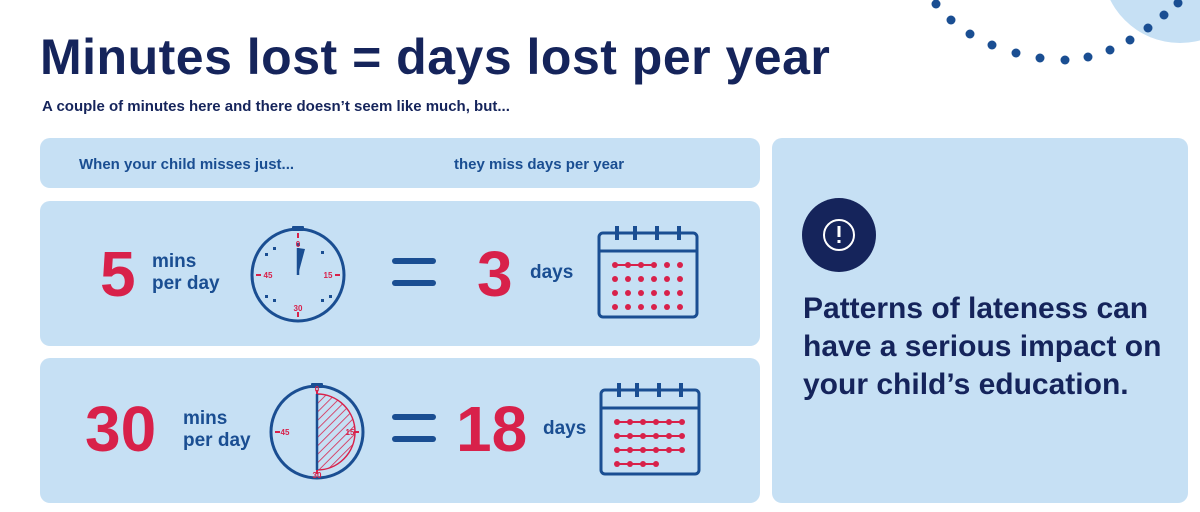  I want to click on table-header-panel, so click(400, 163).